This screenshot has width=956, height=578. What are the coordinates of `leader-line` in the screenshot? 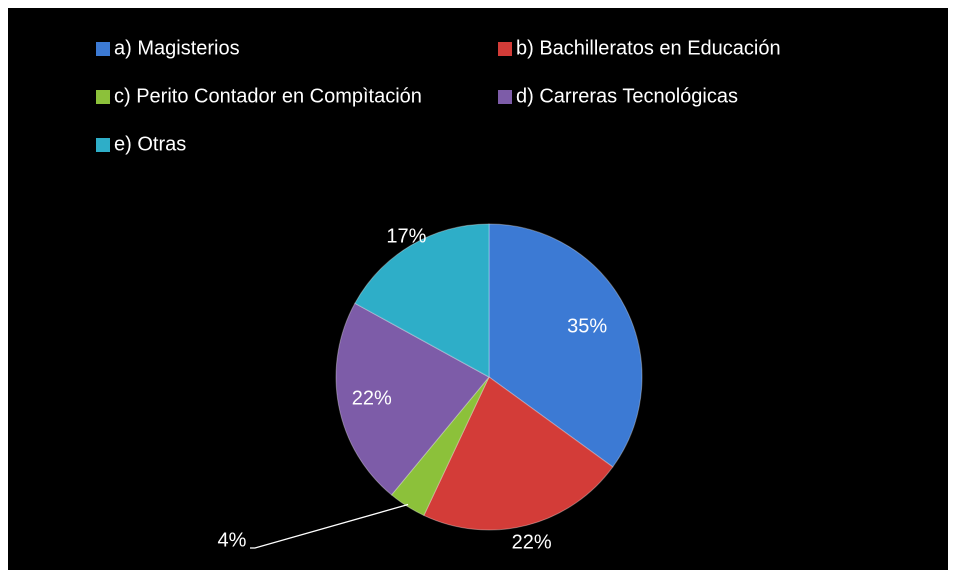 It's located at (329, 526).